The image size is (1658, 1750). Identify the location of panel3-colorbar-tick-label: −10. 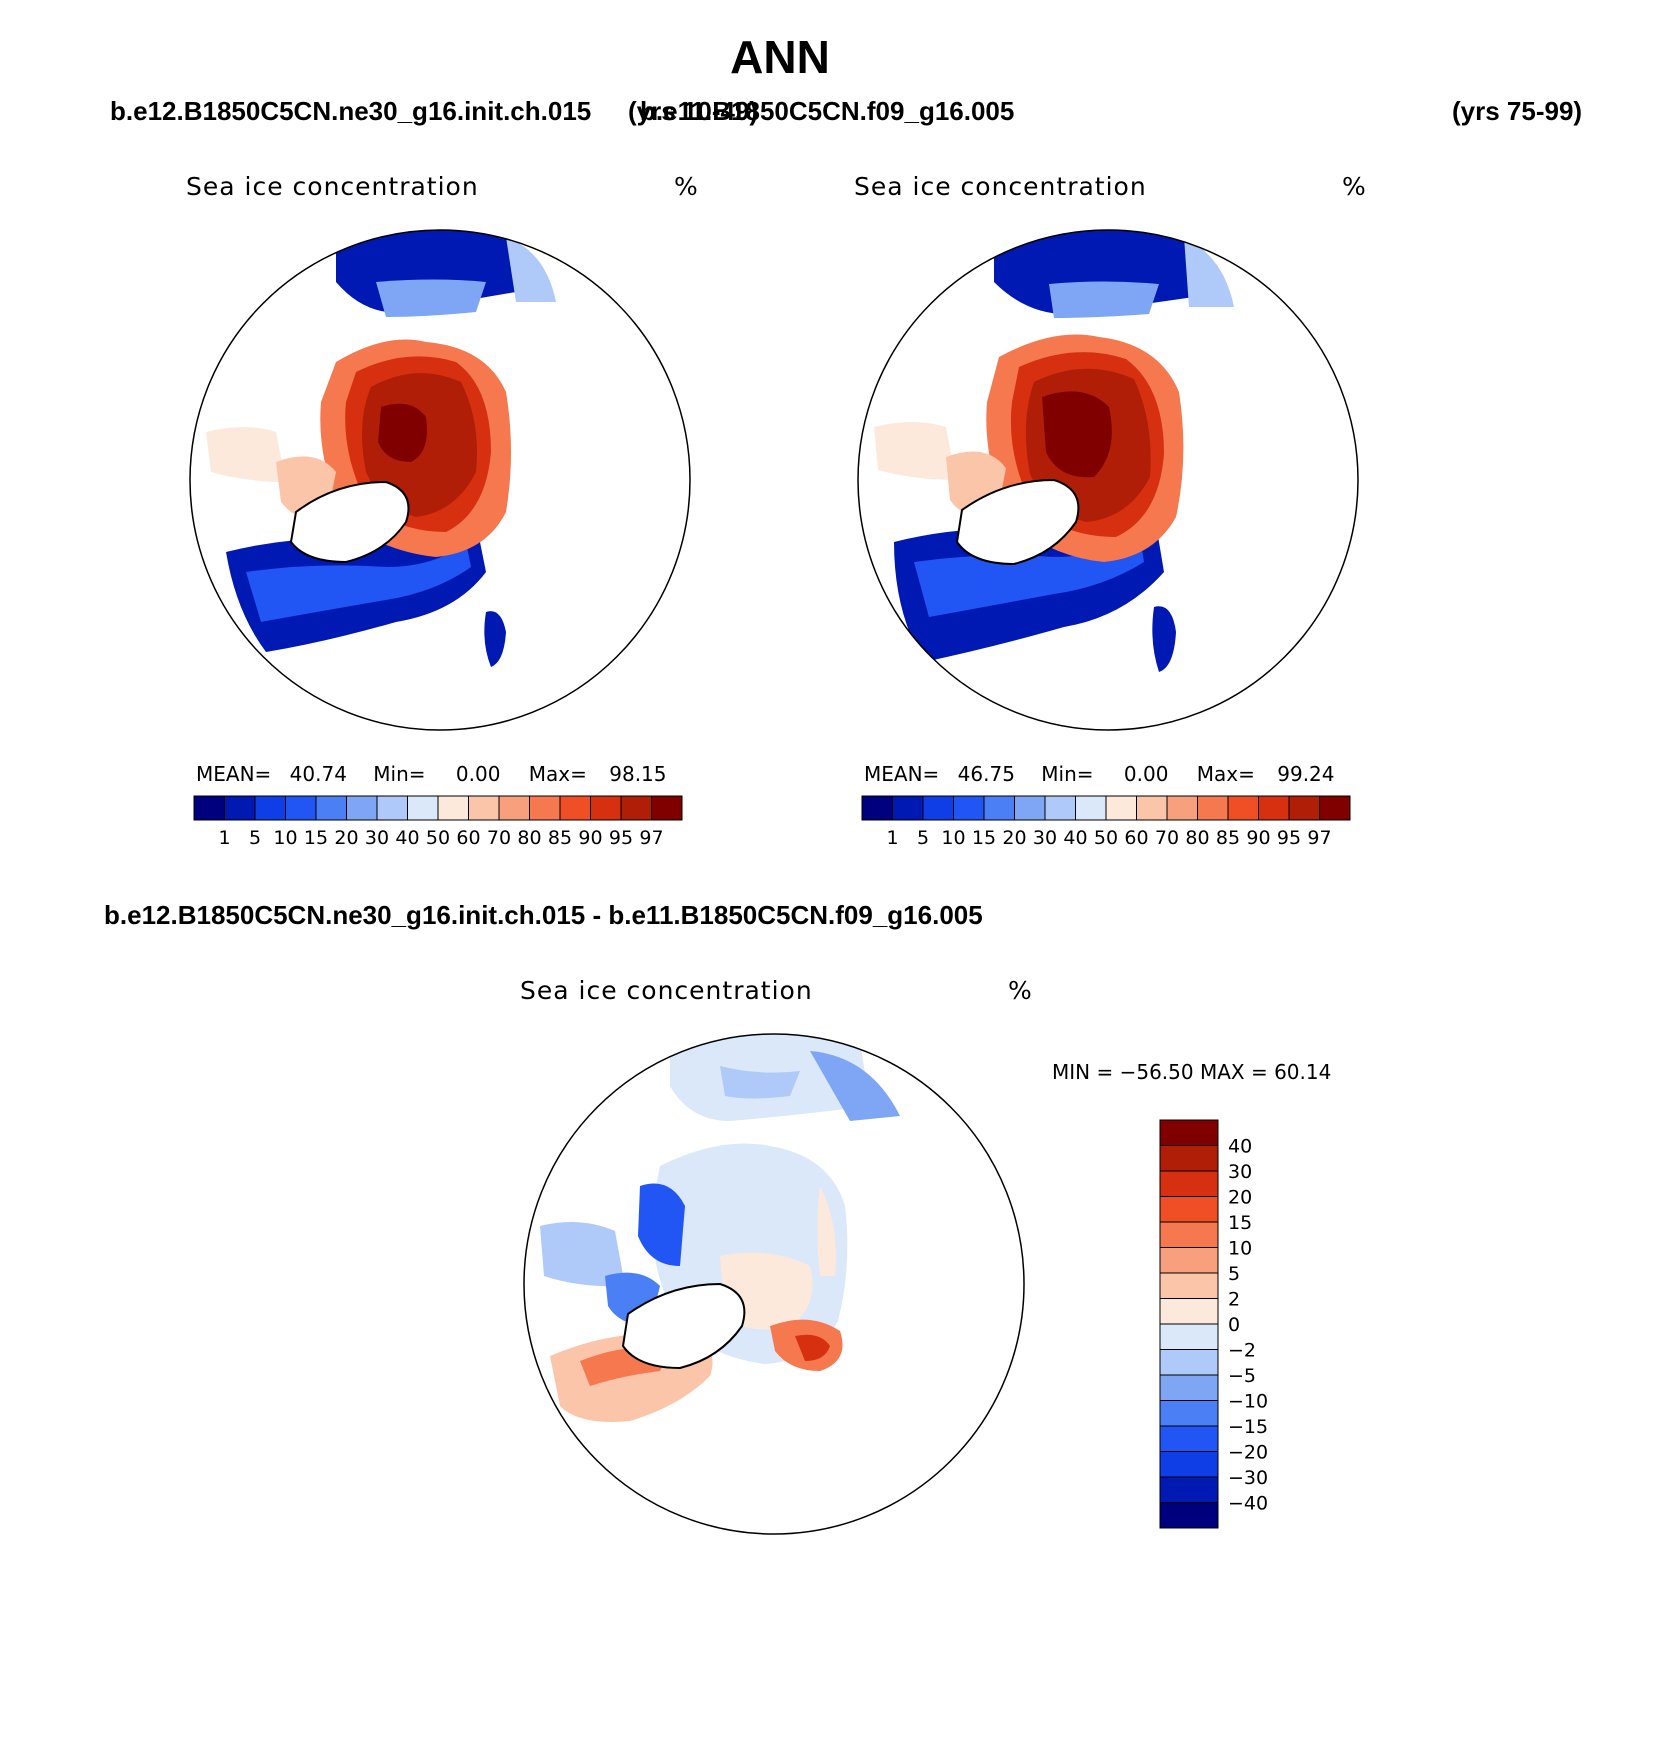
(1248, 1402).